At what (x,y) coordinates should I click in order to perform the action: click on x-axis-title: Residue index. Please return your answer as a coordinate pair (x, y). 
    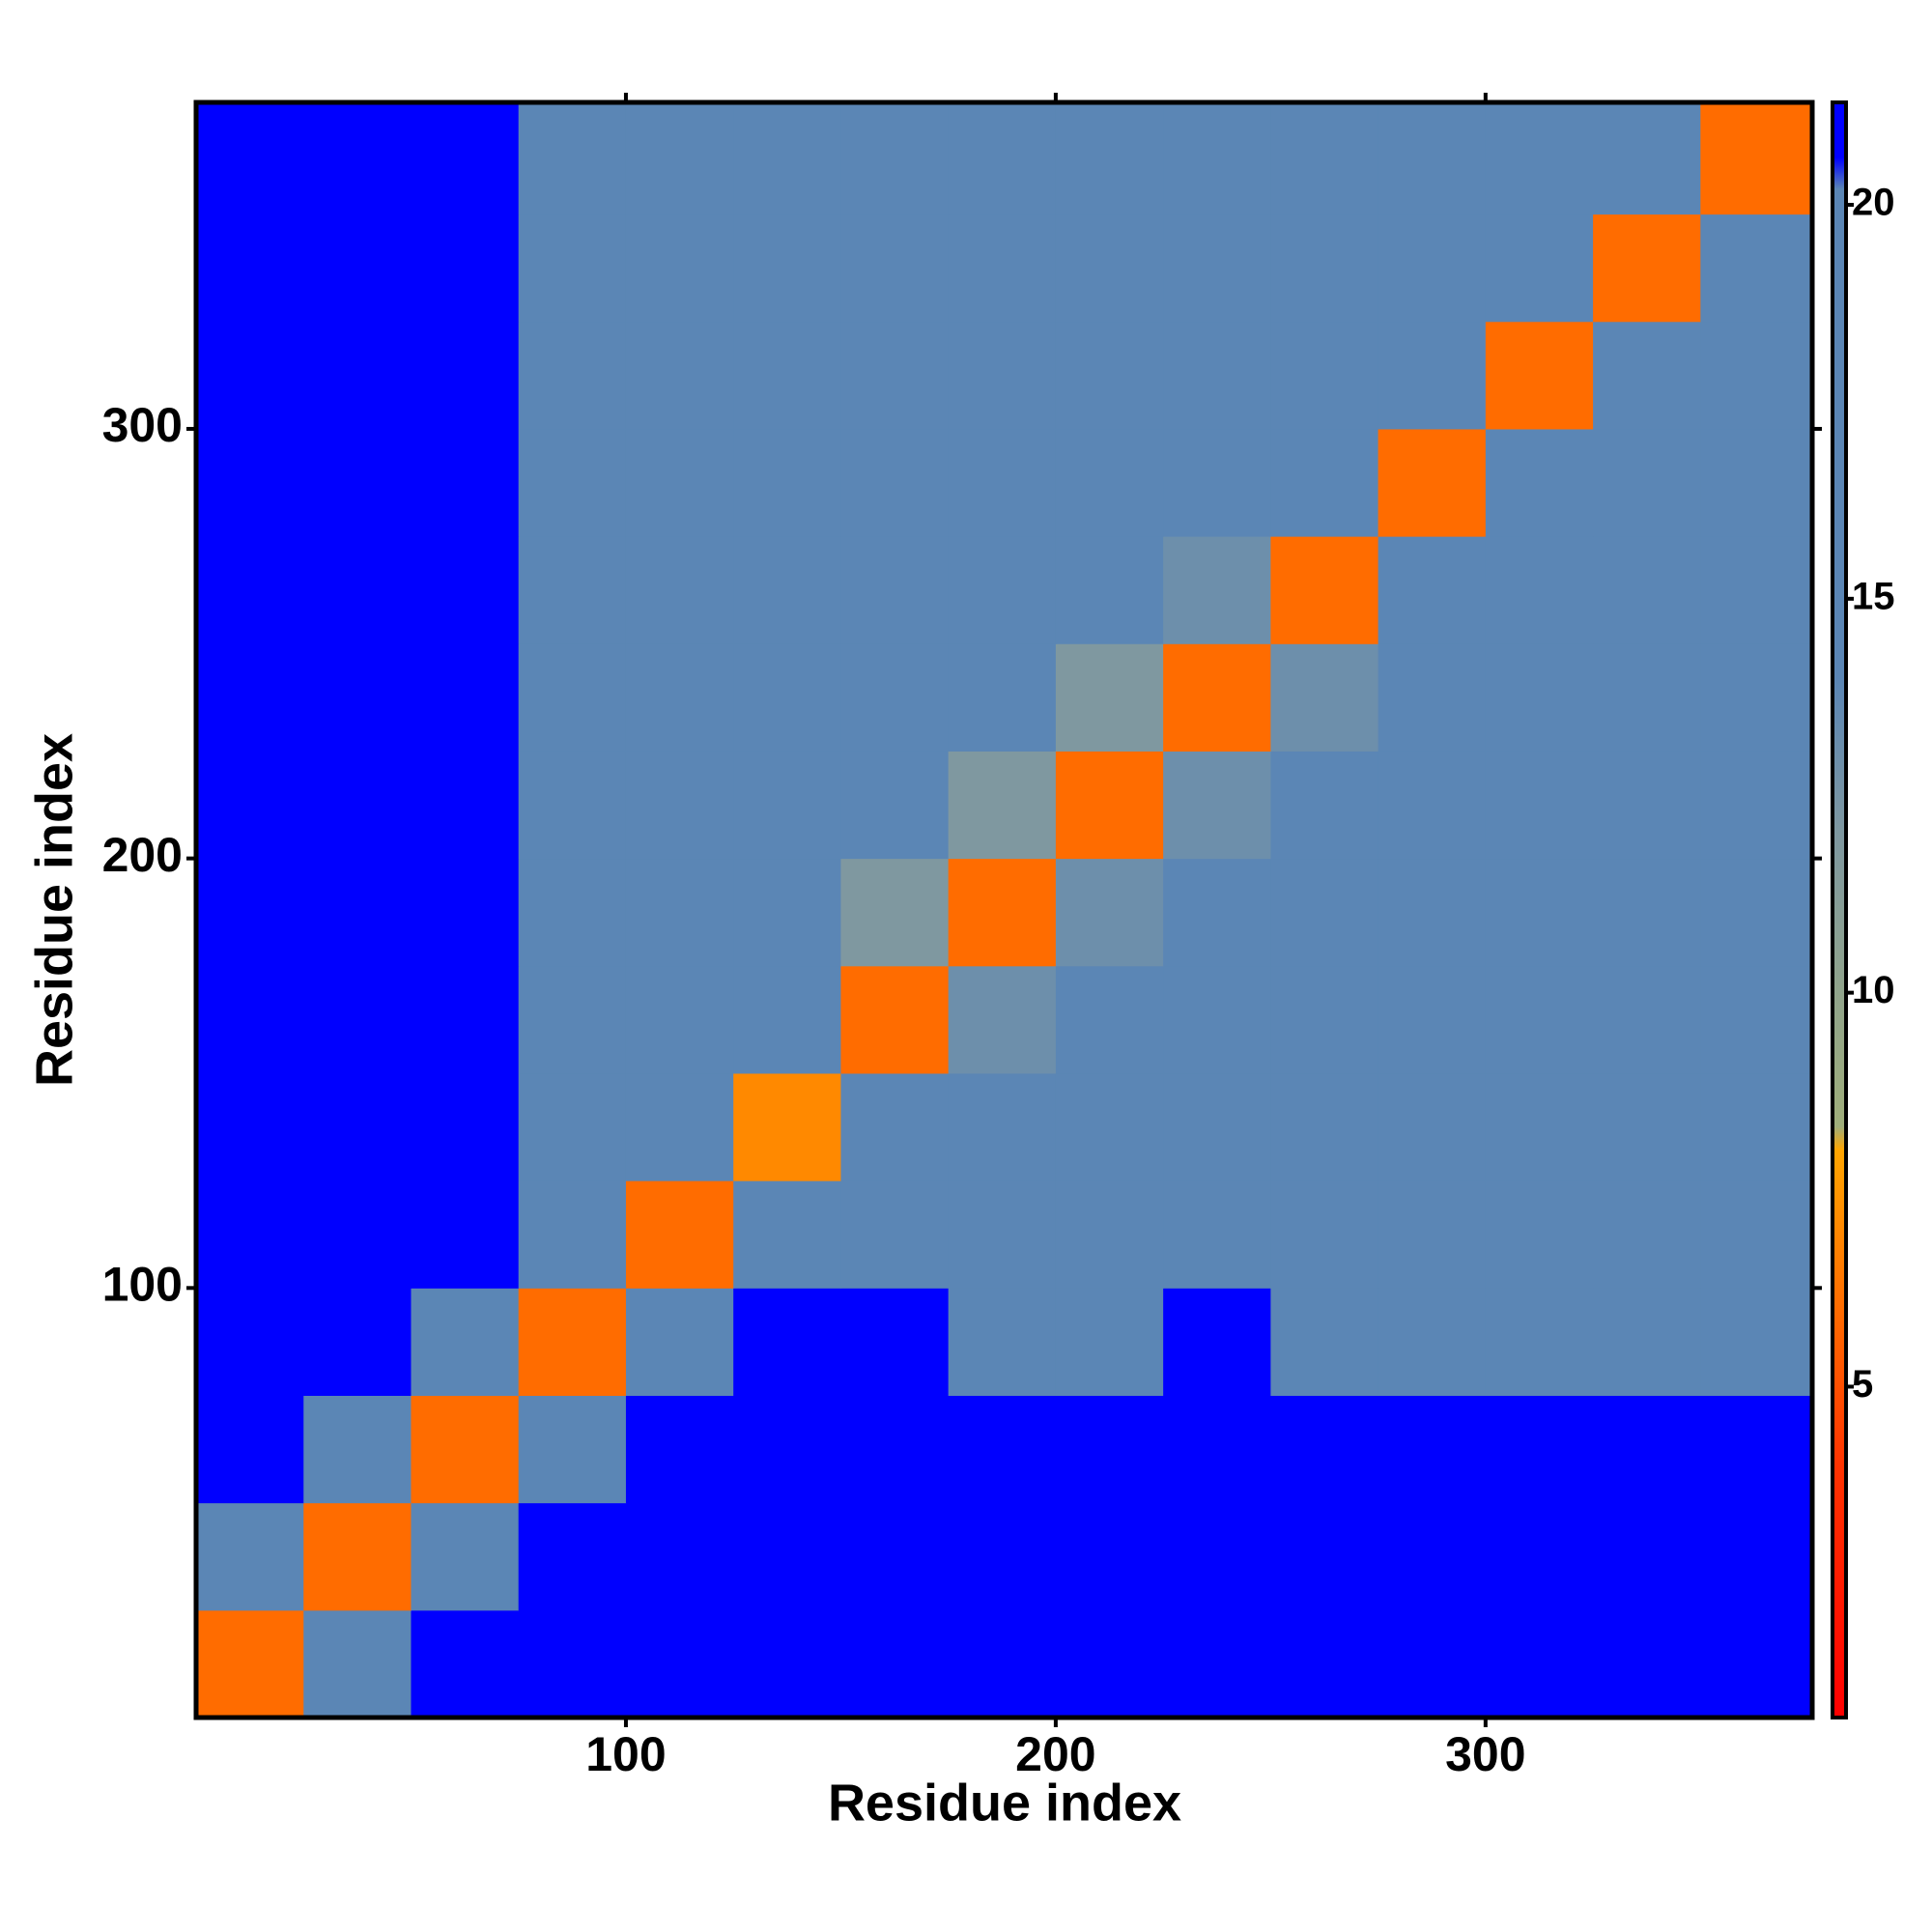
    Looking at the image, I should click on (1005, 1803).